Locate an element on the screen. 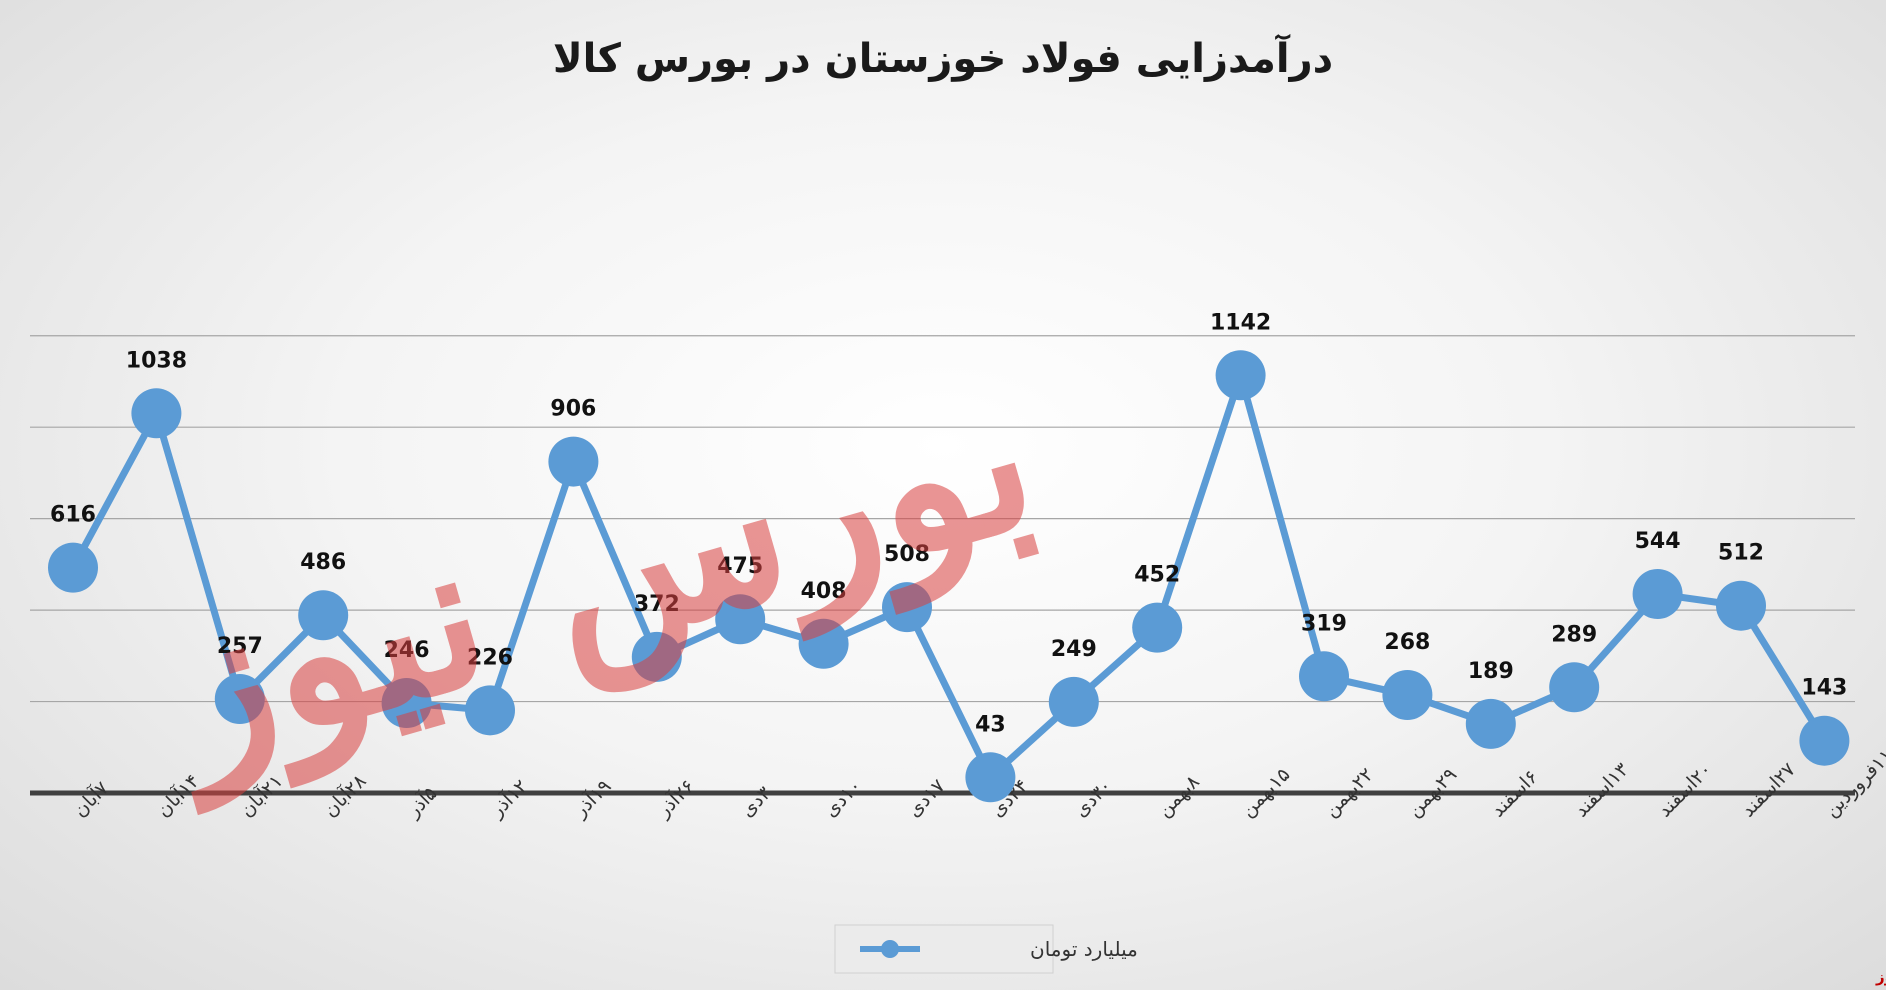 Image resolution: width=1886 pixels, height=990 pixels. legend: میلیارد تومان is located at coordinates (986, 949).